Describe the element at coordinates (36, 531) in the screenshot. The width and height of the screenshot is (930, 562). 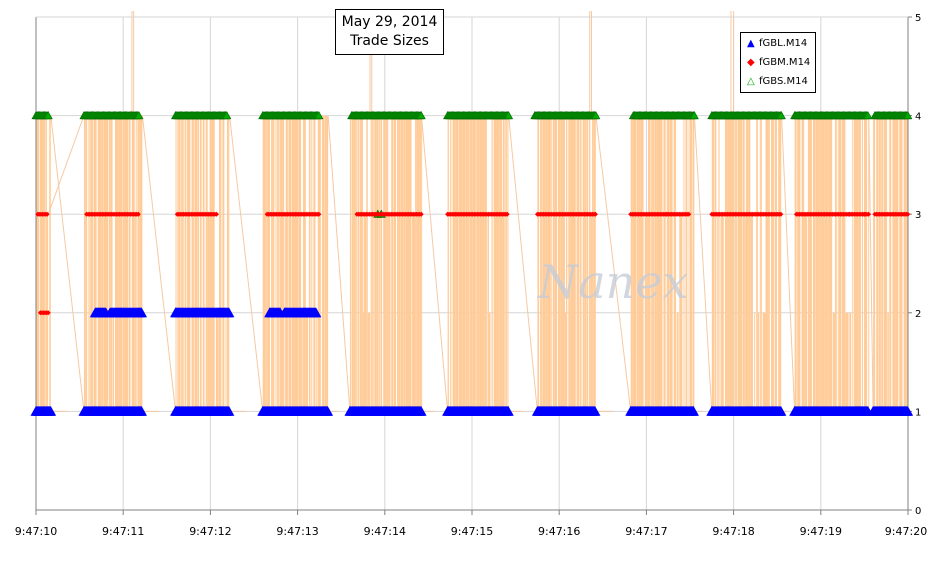
I see `x-tick-label: 9:47:10` at that location.